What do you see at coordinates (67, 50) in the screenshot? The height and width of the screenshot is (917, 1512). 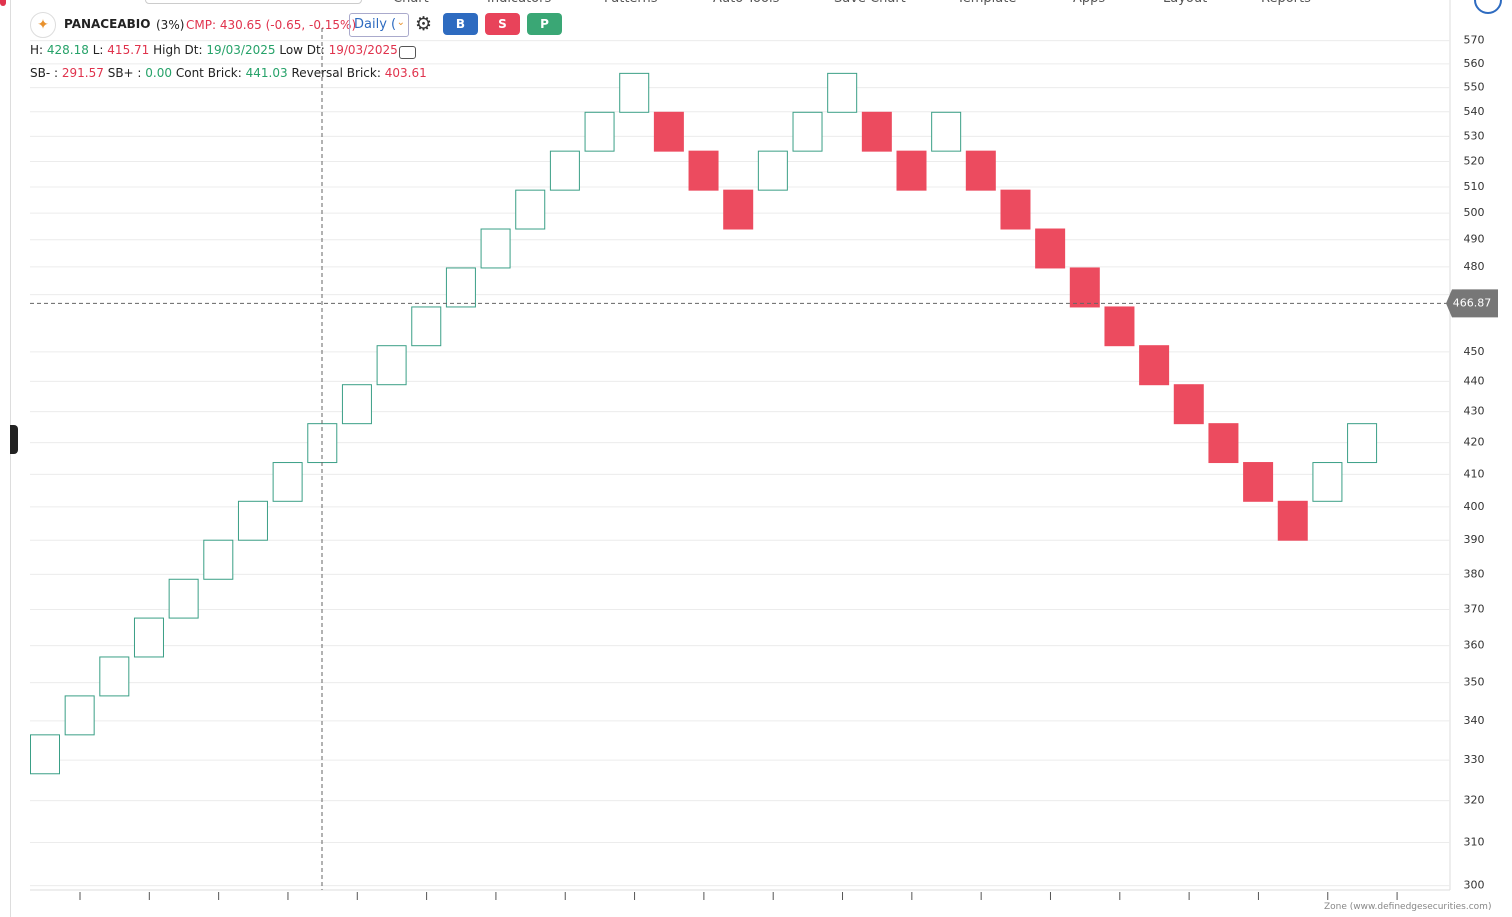 I see `stat-value: 428.18` at bounding box center [67, 50].